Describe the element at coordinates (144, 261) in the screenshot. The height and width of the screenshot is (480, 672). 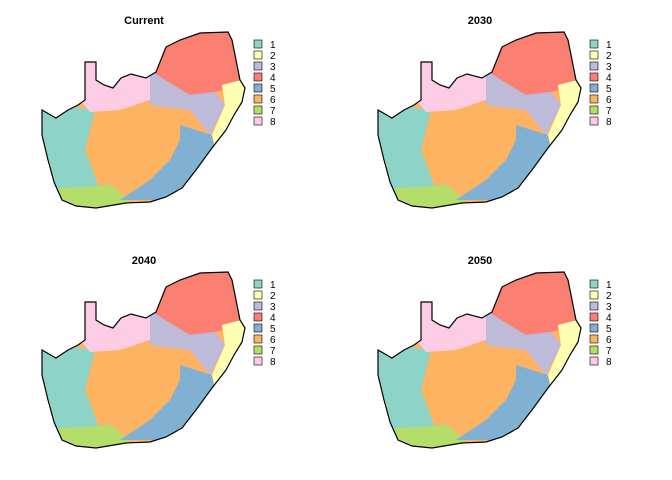
I see `panel-title: 2040` at that location.